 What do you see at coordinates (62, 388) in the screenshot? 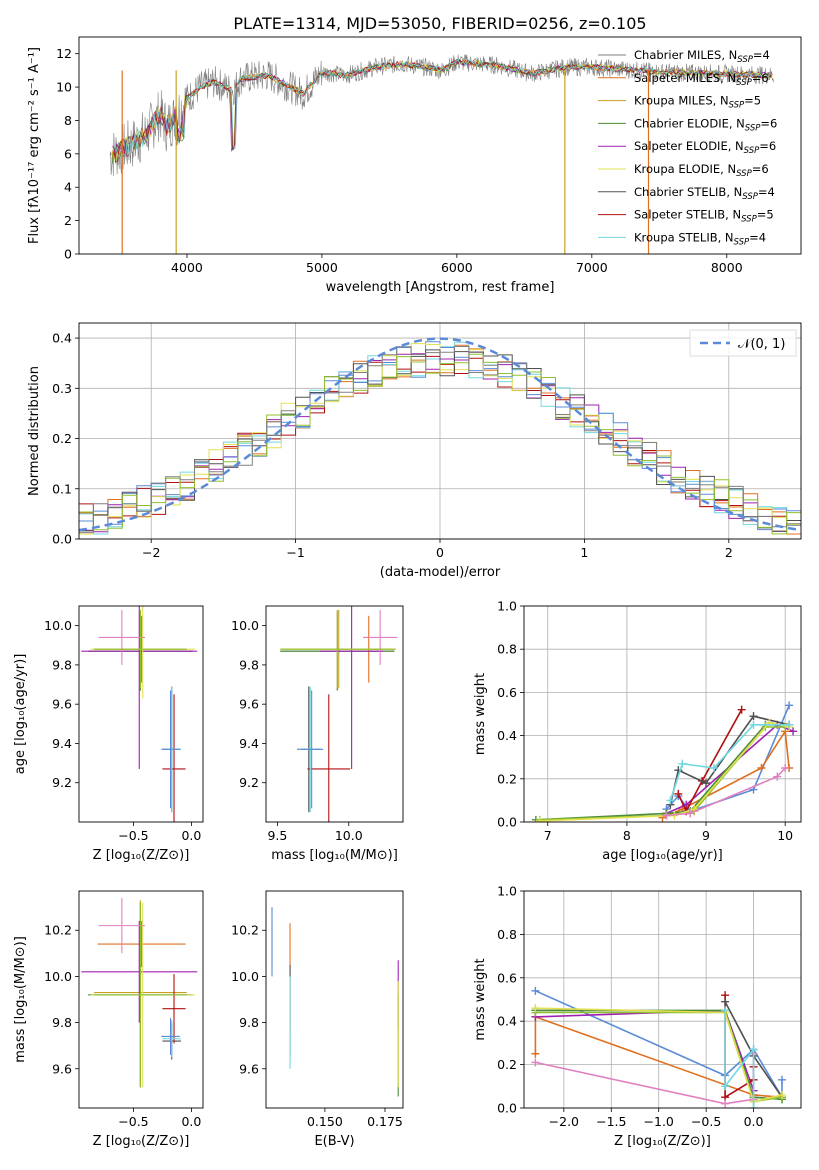
I see `y-tick-label: 0.3` at bounding box center [62, 388].